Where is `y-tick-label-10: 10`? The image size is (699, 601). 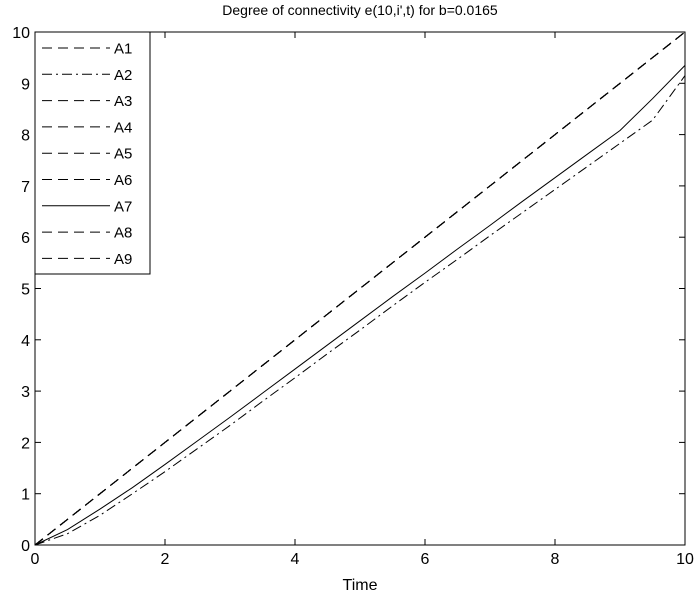
y-tick-label-10: 10 is located at coordinates (21, 33).